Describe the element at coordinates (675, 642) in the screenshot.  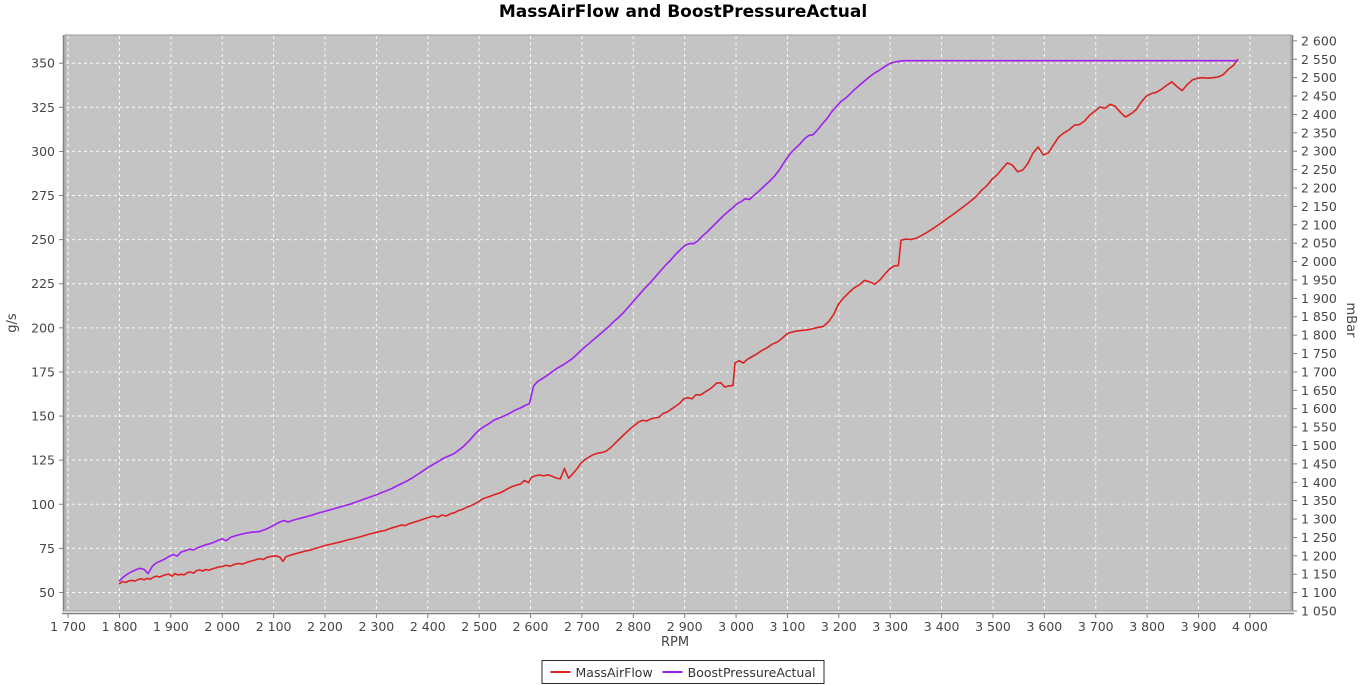
I see `x-axis-label: RPM` at that location.